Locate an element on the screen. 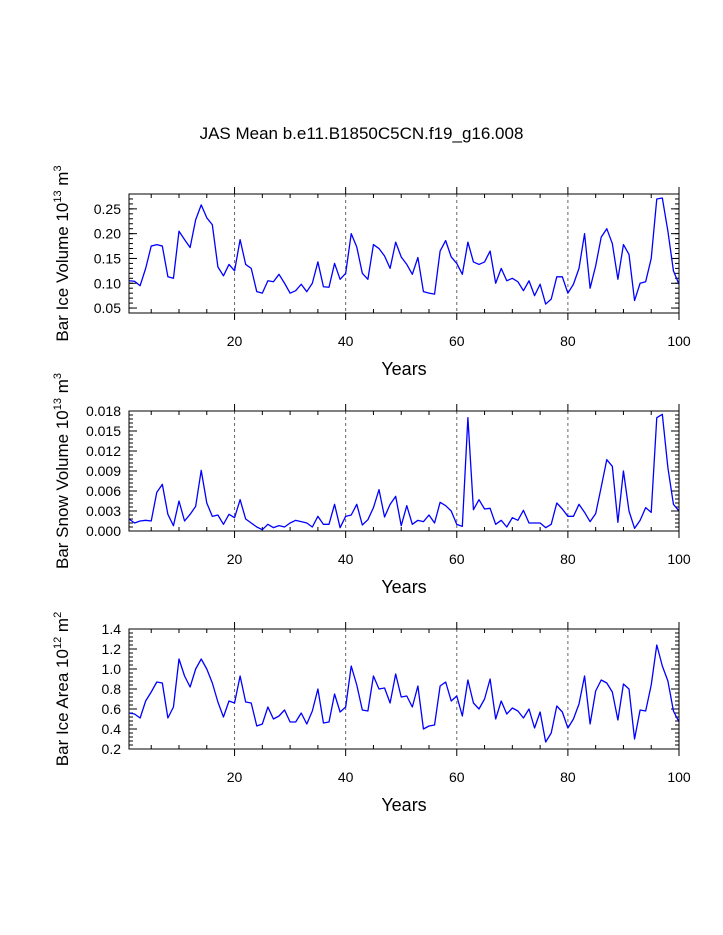  y-tick-label: 0.000 is located at coordinates (103, 531).